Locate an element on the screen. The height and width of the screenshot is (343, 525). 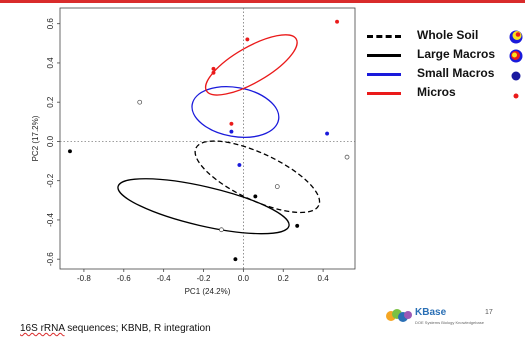
x-tick-label: 0.0 is located at coordinates (244, 278).